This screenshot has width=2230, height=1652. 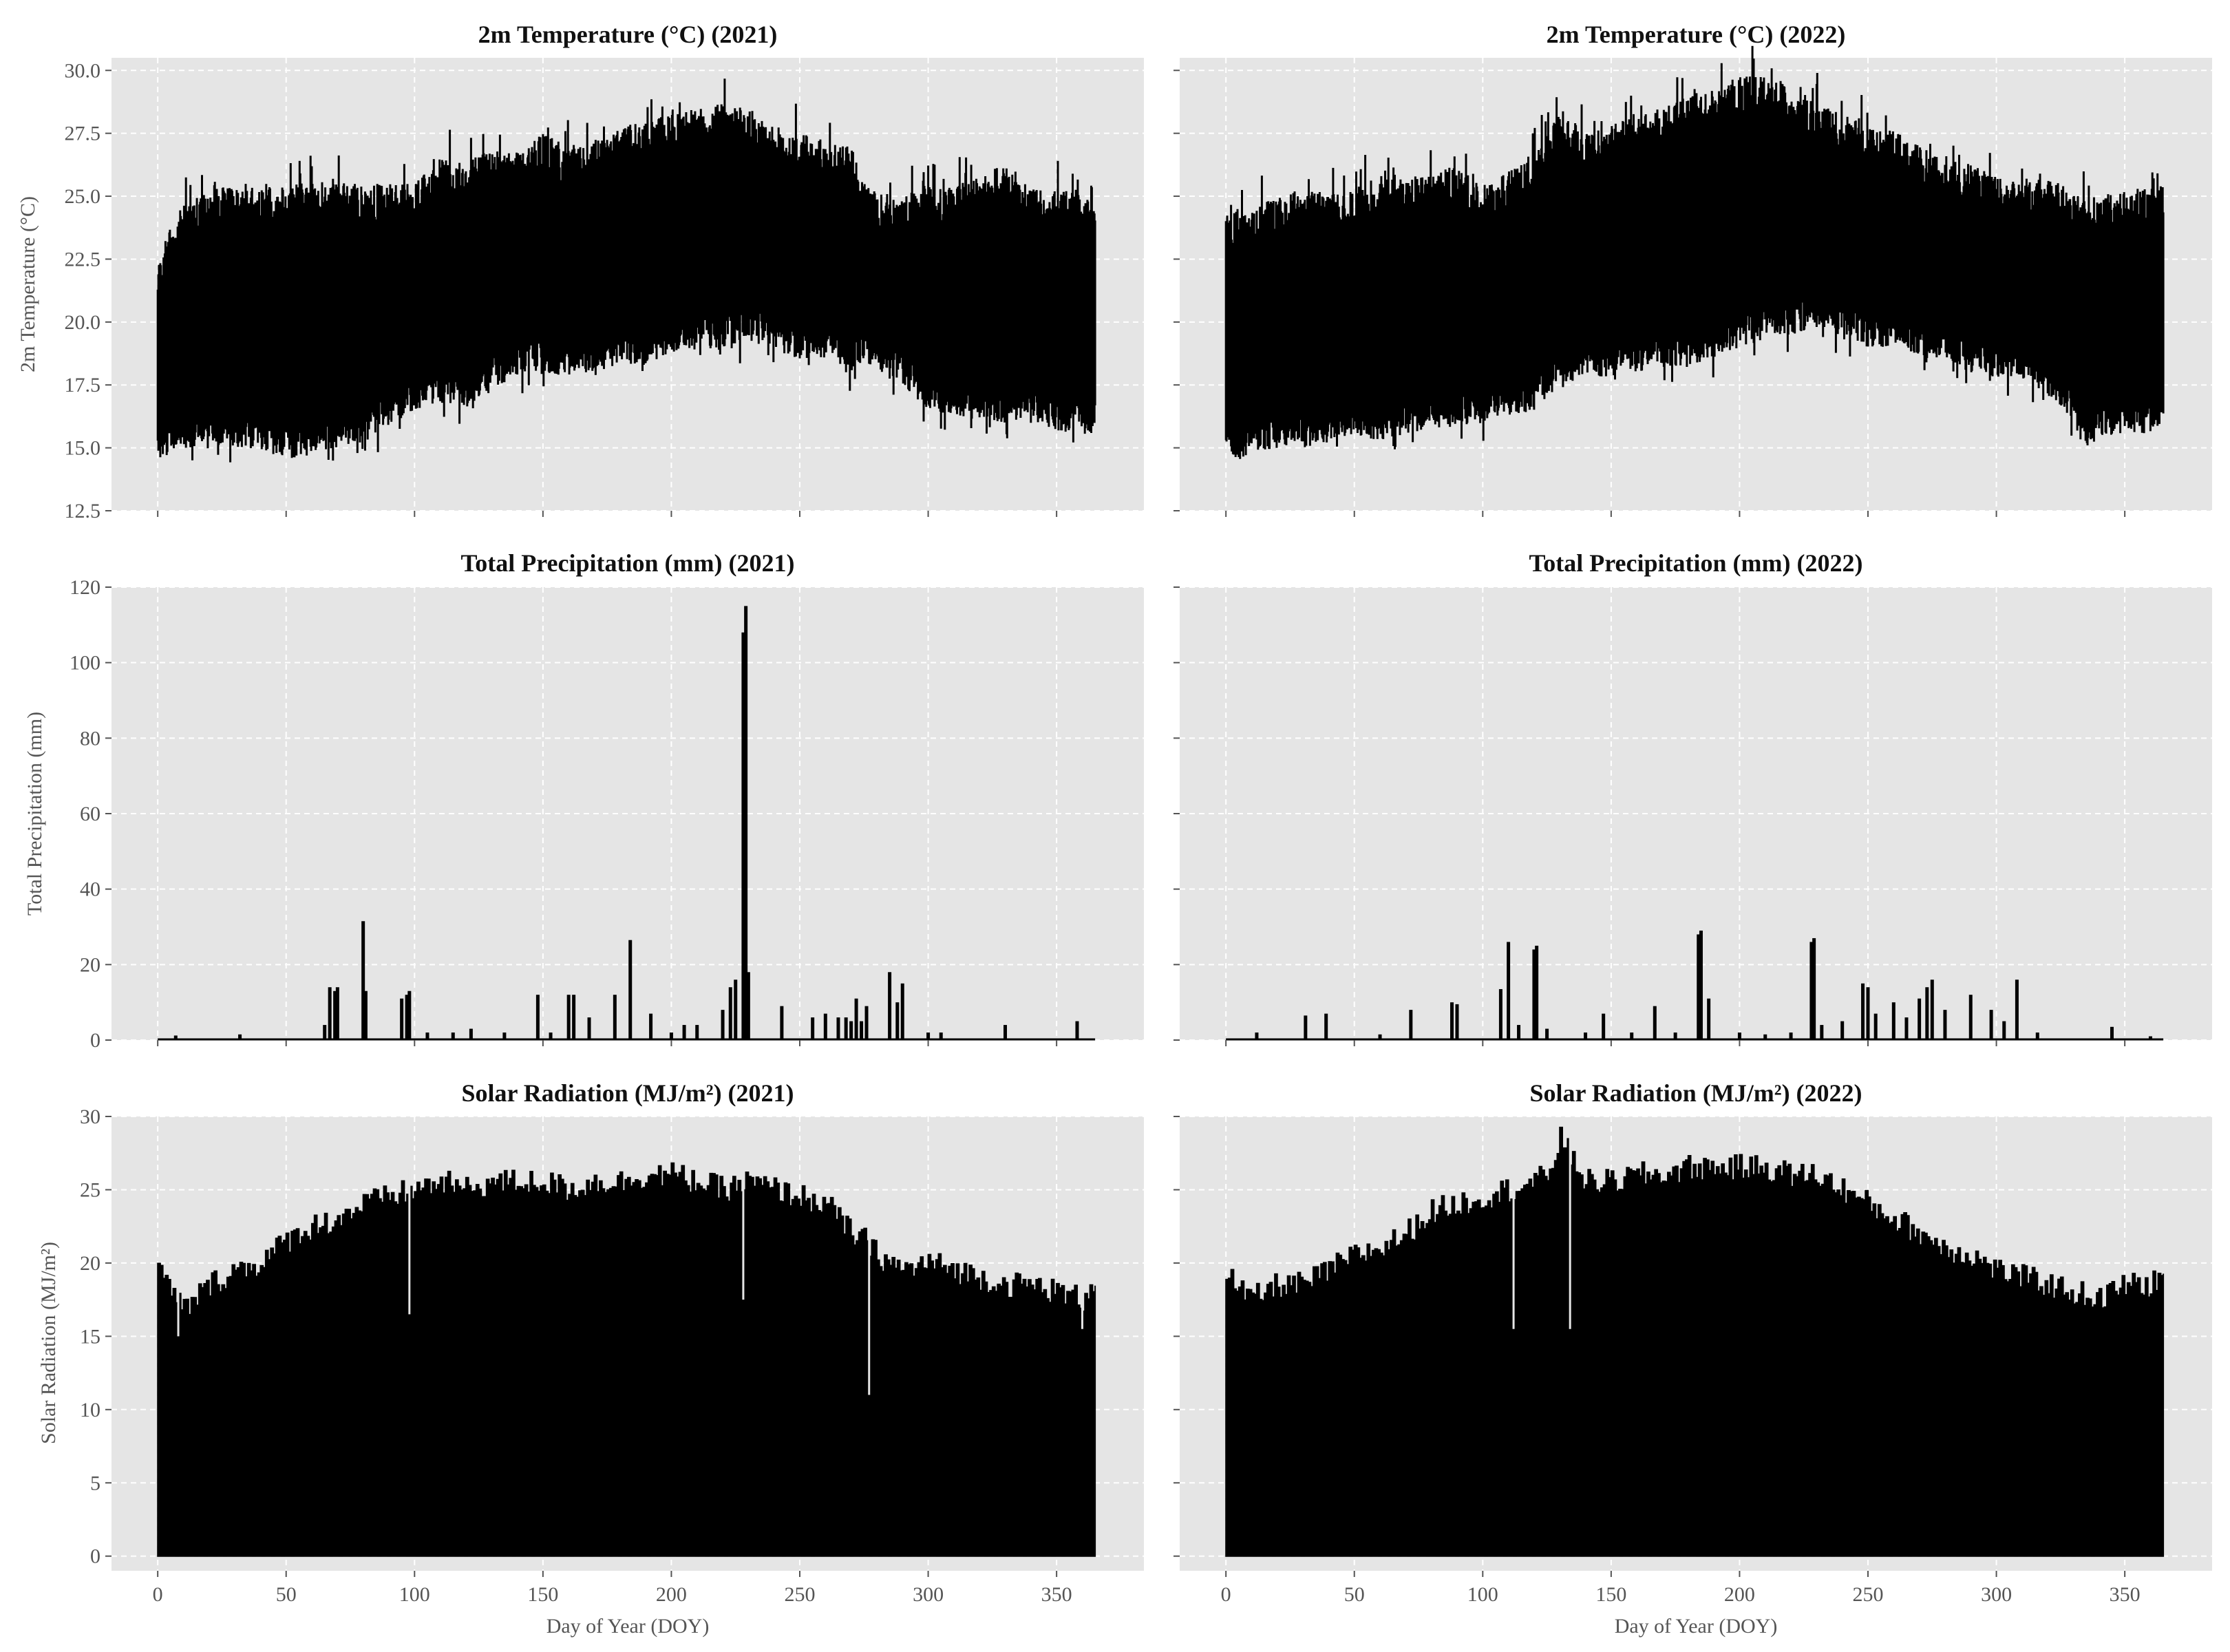 What do you see at coordinates (83, 259) in the screenshot?
I see `y-tick-label: 22.5` at bounding box center [83, 259].